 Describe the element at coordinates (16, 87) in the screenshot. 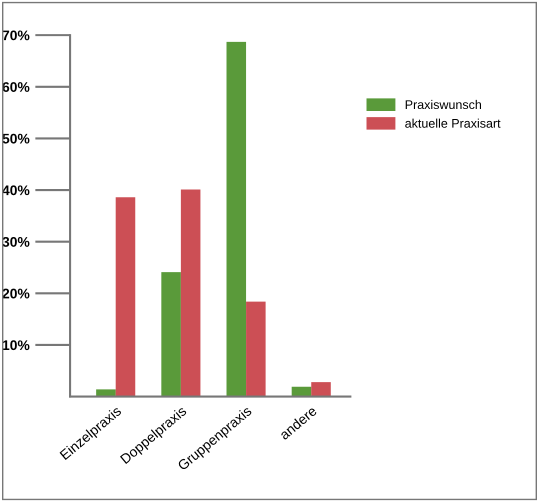

I see `y-tick-label: 60%` at that location.